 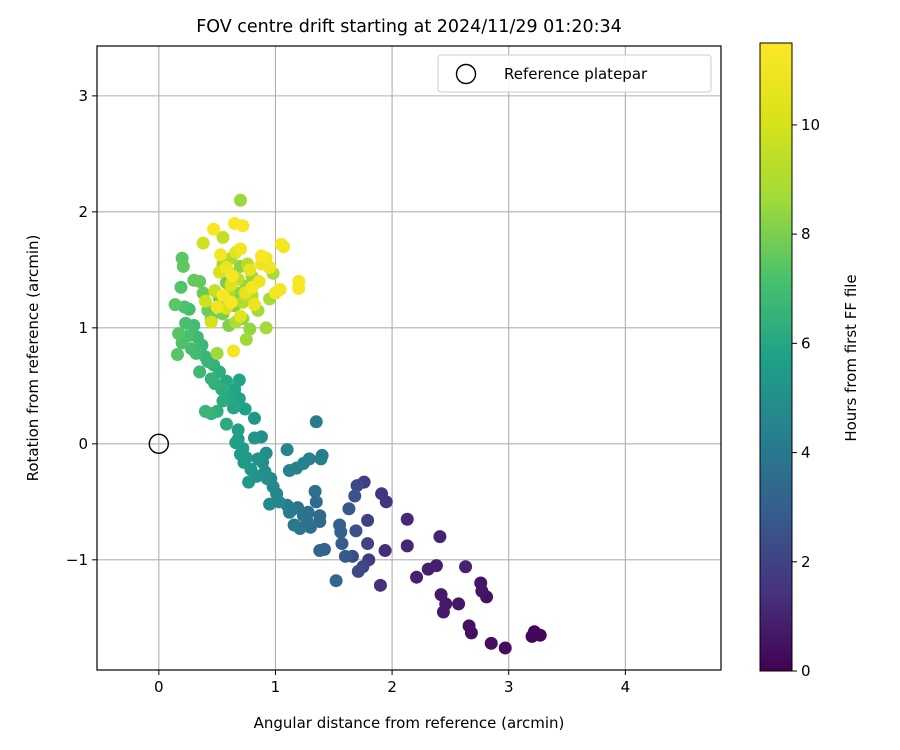 I want to click on x-tick-label: 4, so click(x=626, y=687).